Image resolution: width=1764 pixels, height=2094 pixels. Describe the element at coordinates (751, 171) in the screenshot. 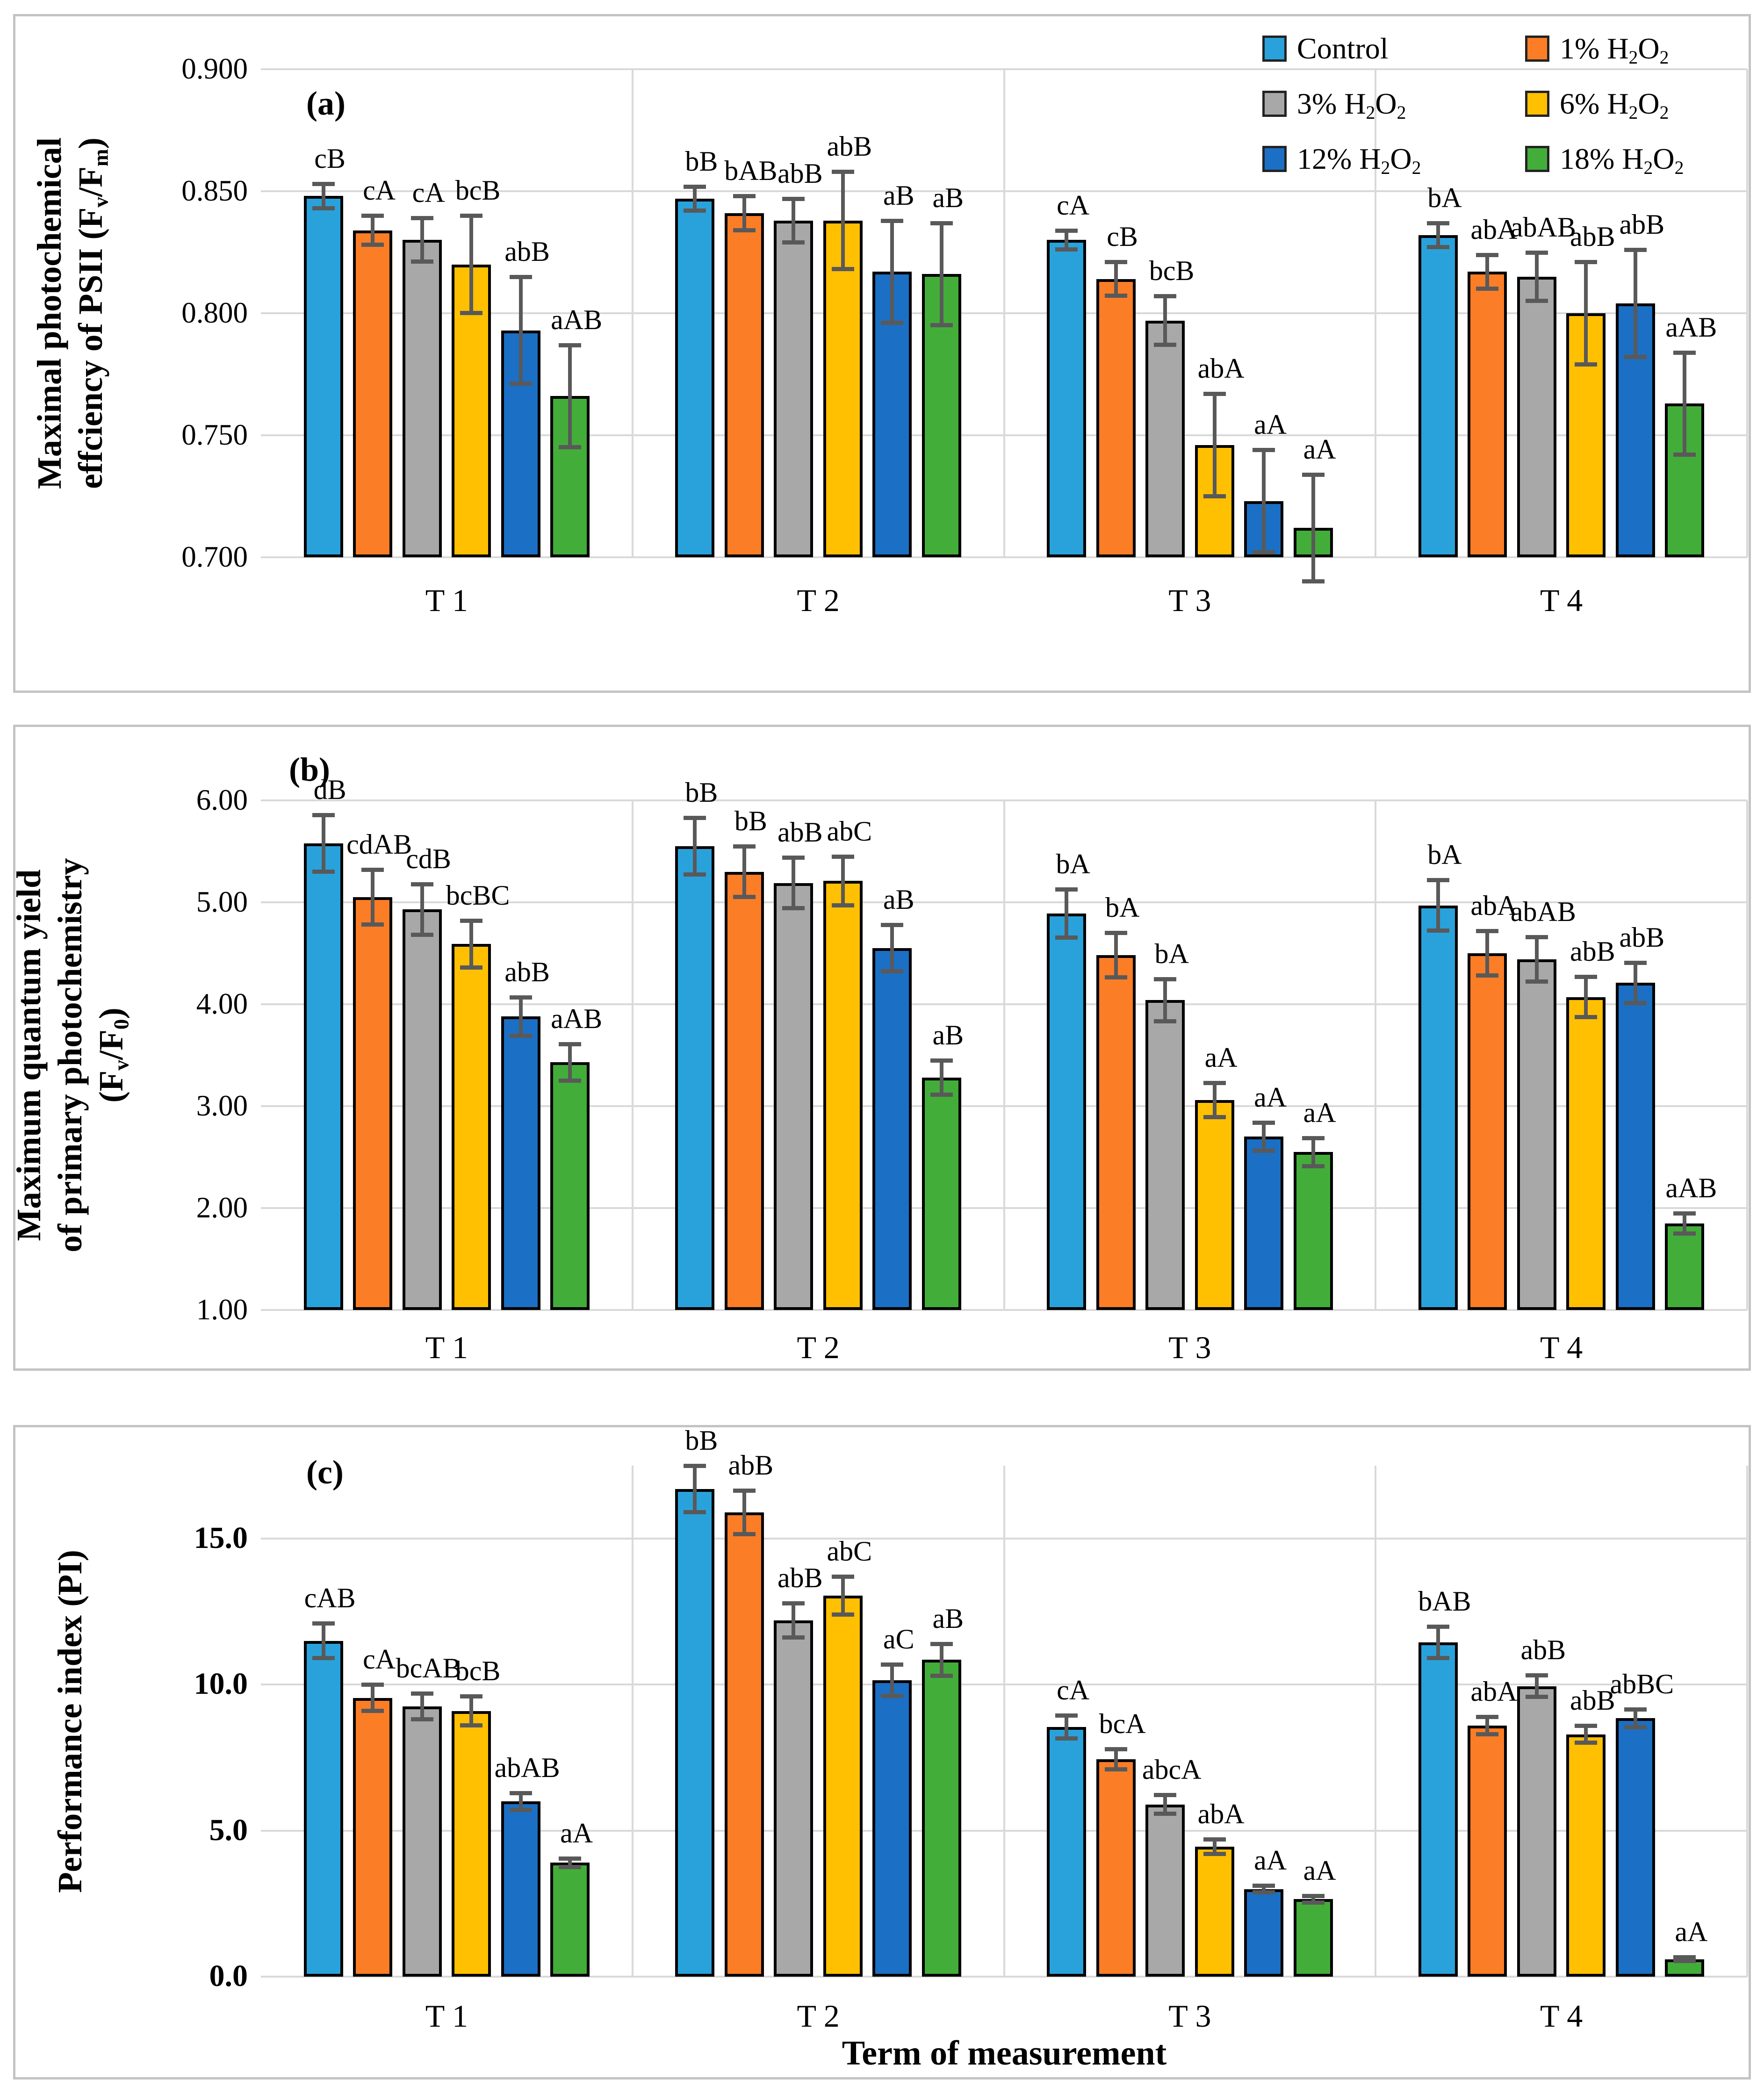

I see `sig-label: bAB` at that location.